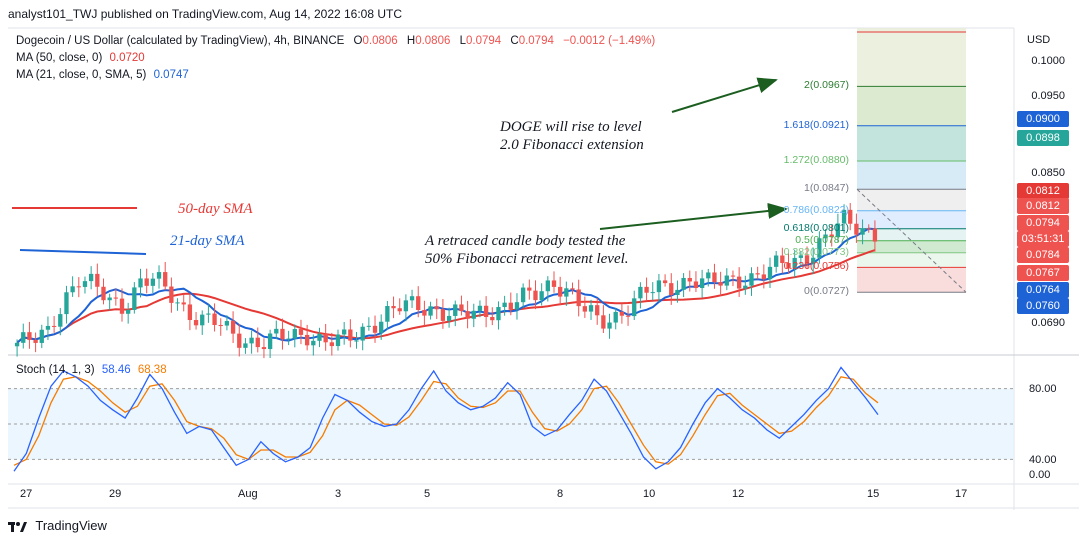  What do you see at coordinates (57, 525) in the screenshot?
I see `tradingview-brand: TradingView` at bounding box center [57, 525].